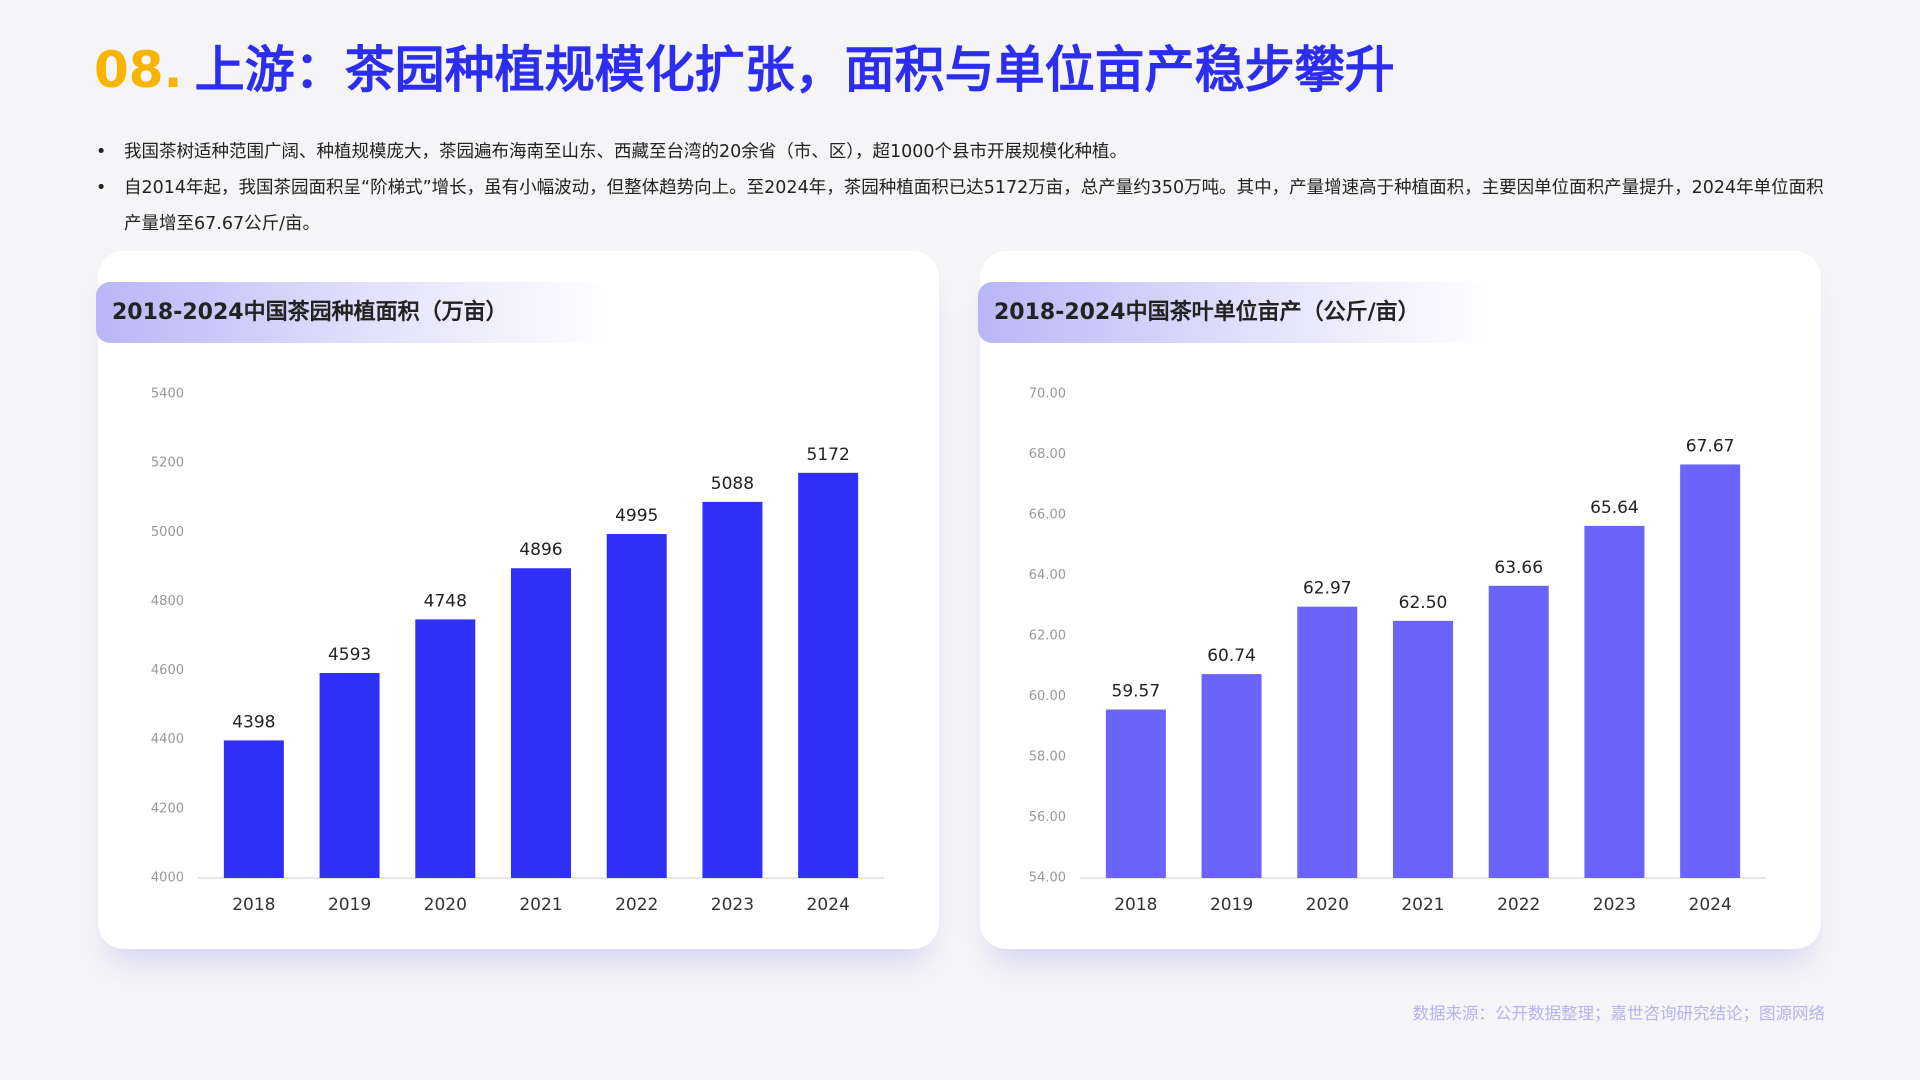 The width and height of the screenshot is (1920, 1080). I want to click on value-label: 67.67, so click(1710, 446).